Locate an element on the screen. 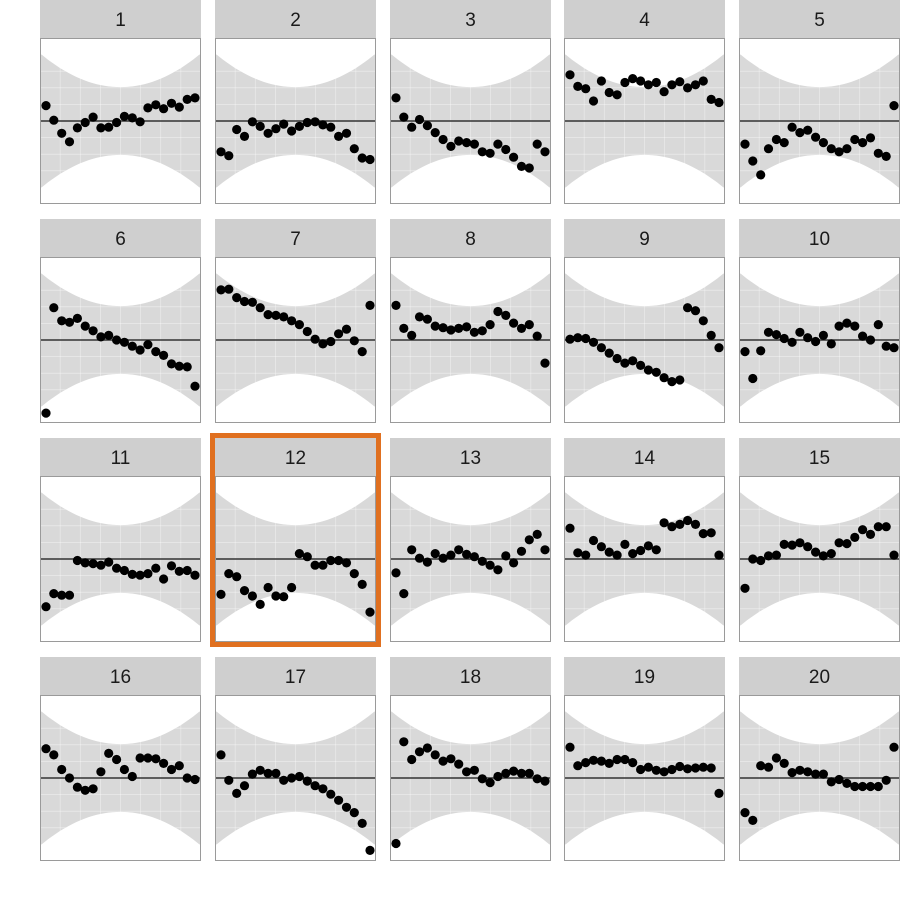  highlight-frame is located at coordinates (295, 540).